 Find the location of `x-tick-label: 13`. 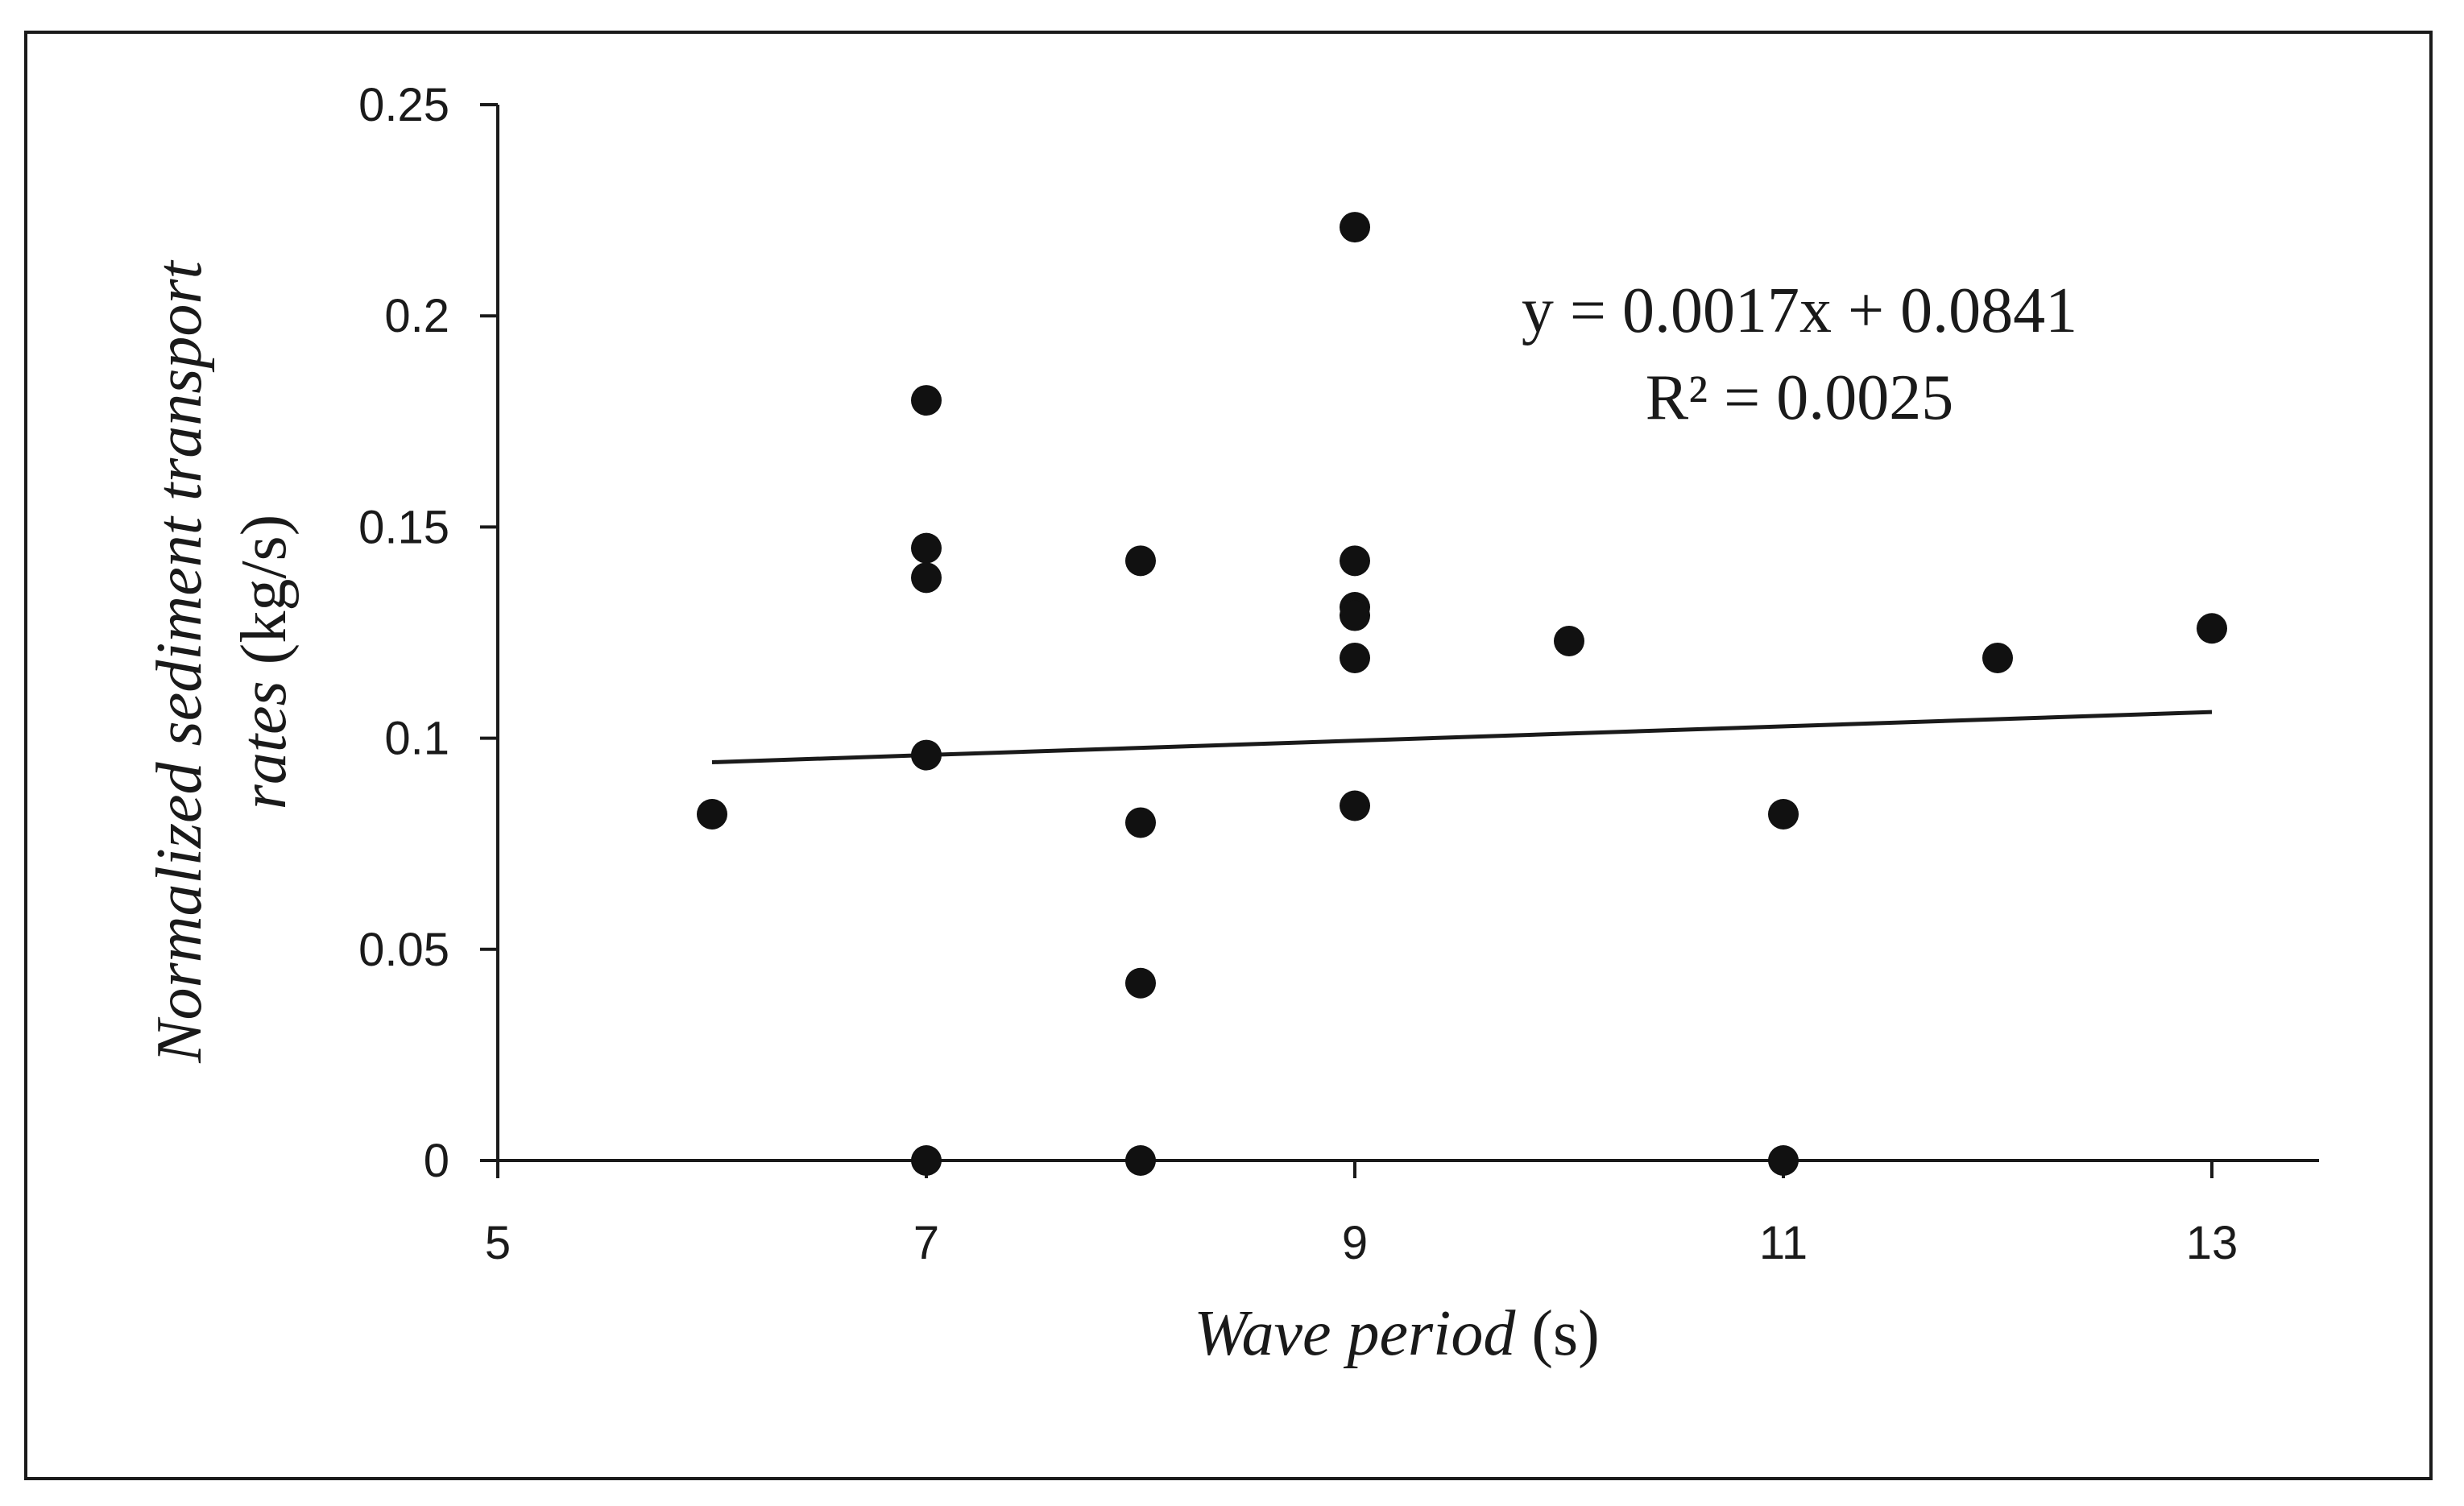

x-tick-label: 13 is located at coordinates (2212, 1243).